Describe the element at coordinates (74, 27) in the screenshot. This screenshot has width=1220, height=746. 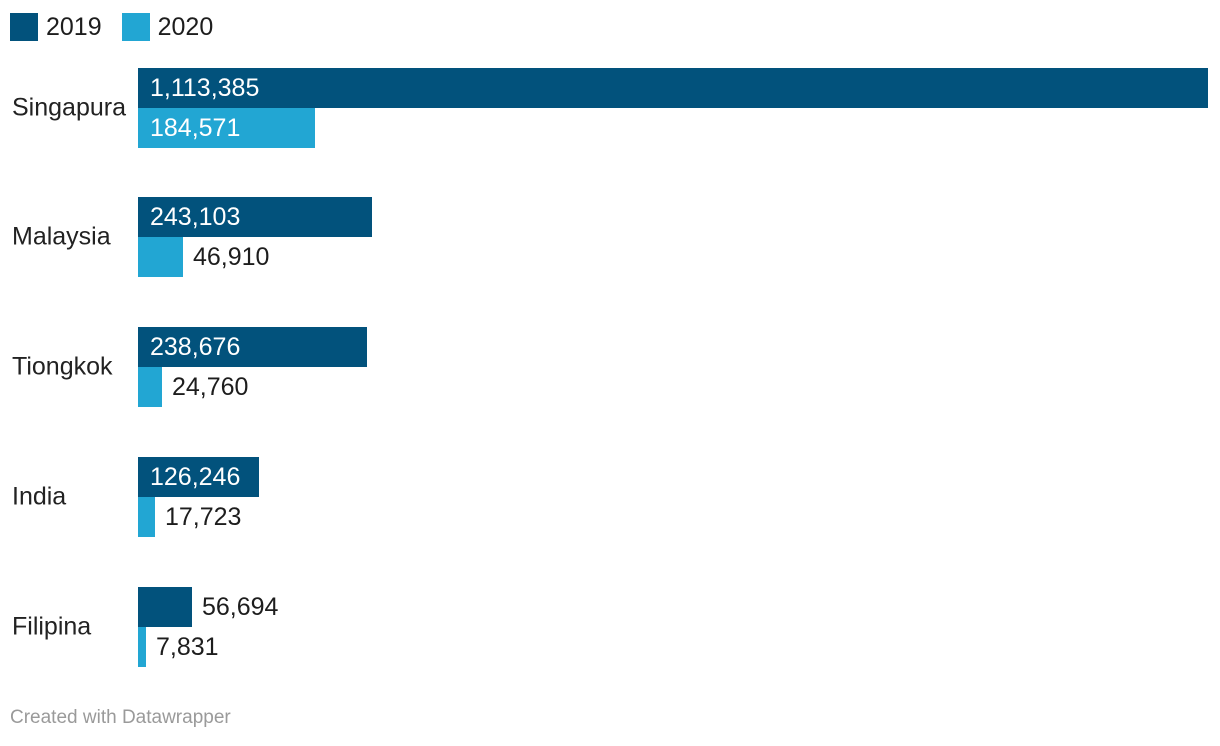
I see `legend-label: 2019` at that location.